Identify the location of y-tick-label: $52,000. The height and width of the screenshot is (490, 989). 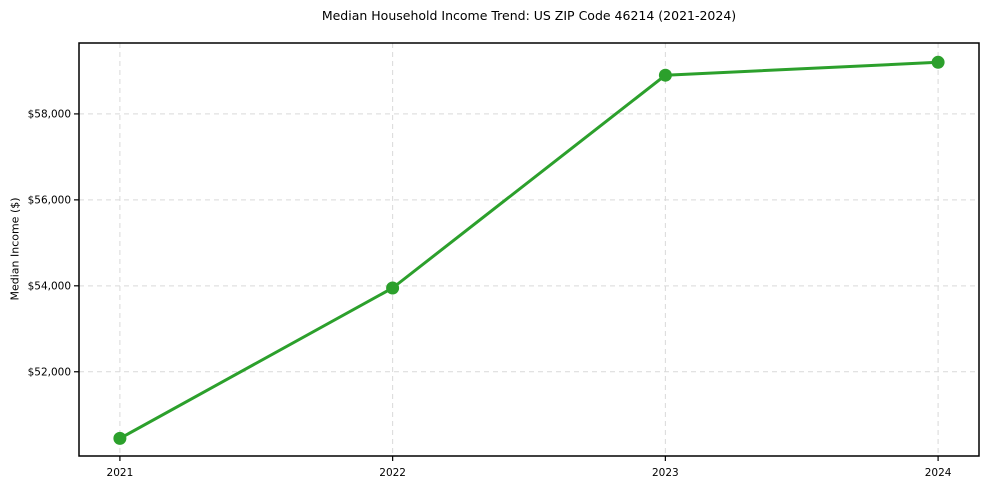
(49, 373).